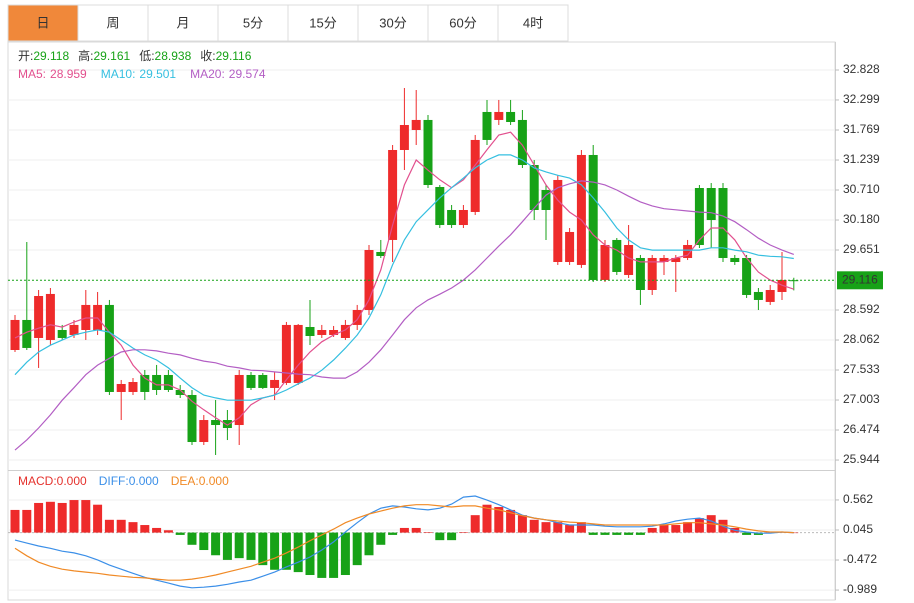  What do you see at coordinates (185, 481) in the screenshot?
I see `legend-name: DEA:` at bounding box center [185, 481].